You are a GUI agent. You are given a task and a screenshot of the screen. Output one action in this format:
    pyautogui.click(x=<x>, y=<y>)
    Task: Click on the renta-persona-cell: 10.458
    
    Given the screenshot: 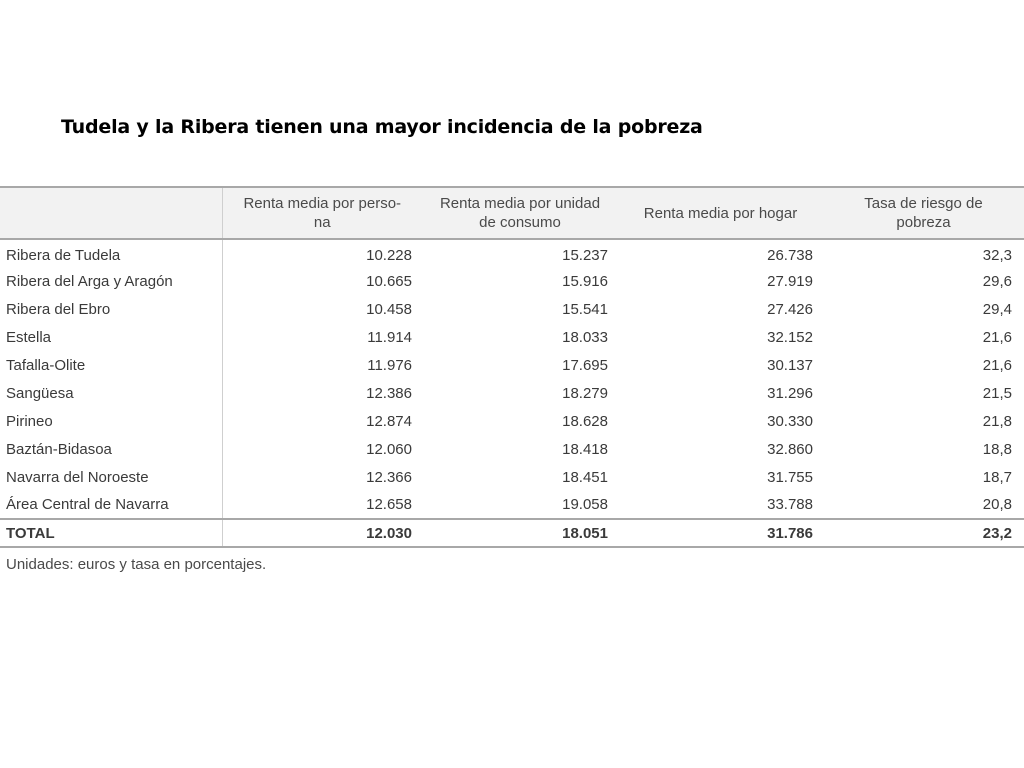 What is the action you would take?
    pyautogui.click(x=389, y=309)
    